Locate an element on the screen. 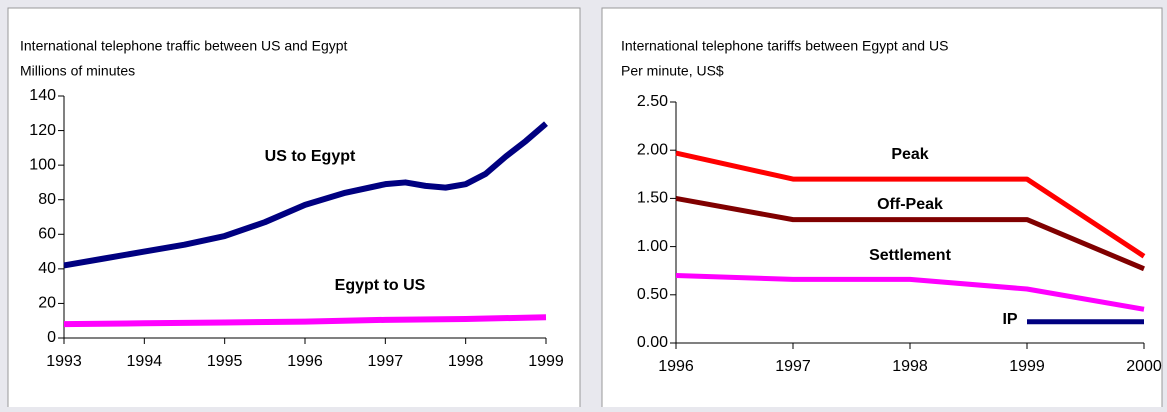 This screenshot has height=412, width=1167. series-label: Egypt to US is located at coordinates (380, 285).